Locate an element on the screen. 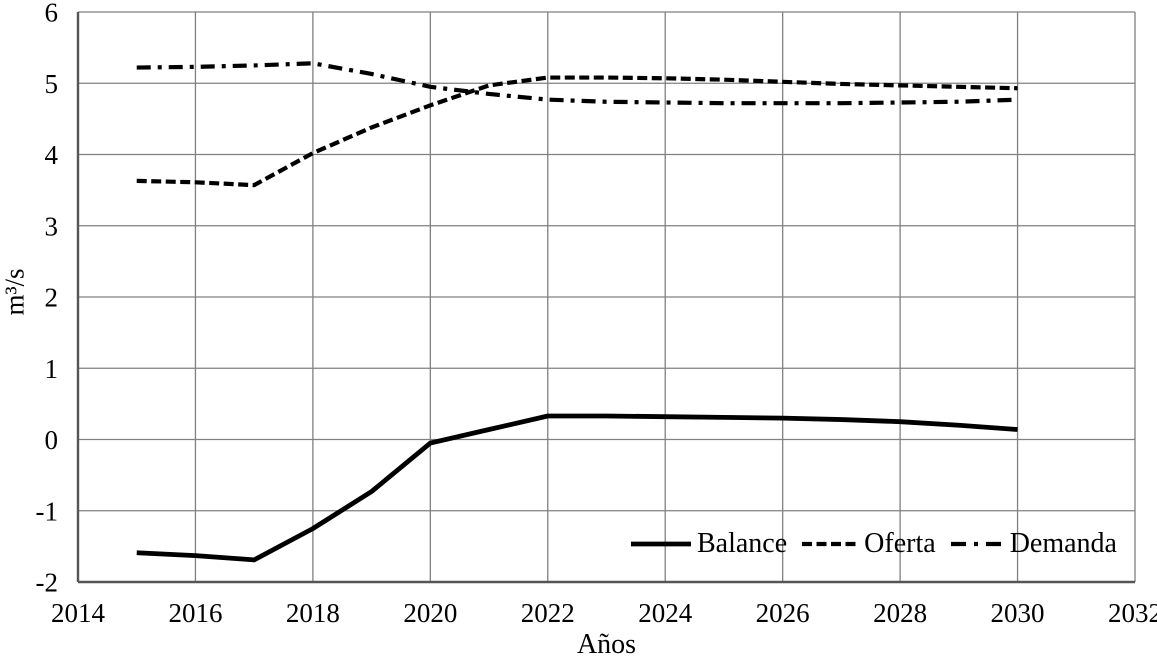 The image size is (1157, 665). legend-item-demanda: Demanda is located at coordinates (1033, 544).